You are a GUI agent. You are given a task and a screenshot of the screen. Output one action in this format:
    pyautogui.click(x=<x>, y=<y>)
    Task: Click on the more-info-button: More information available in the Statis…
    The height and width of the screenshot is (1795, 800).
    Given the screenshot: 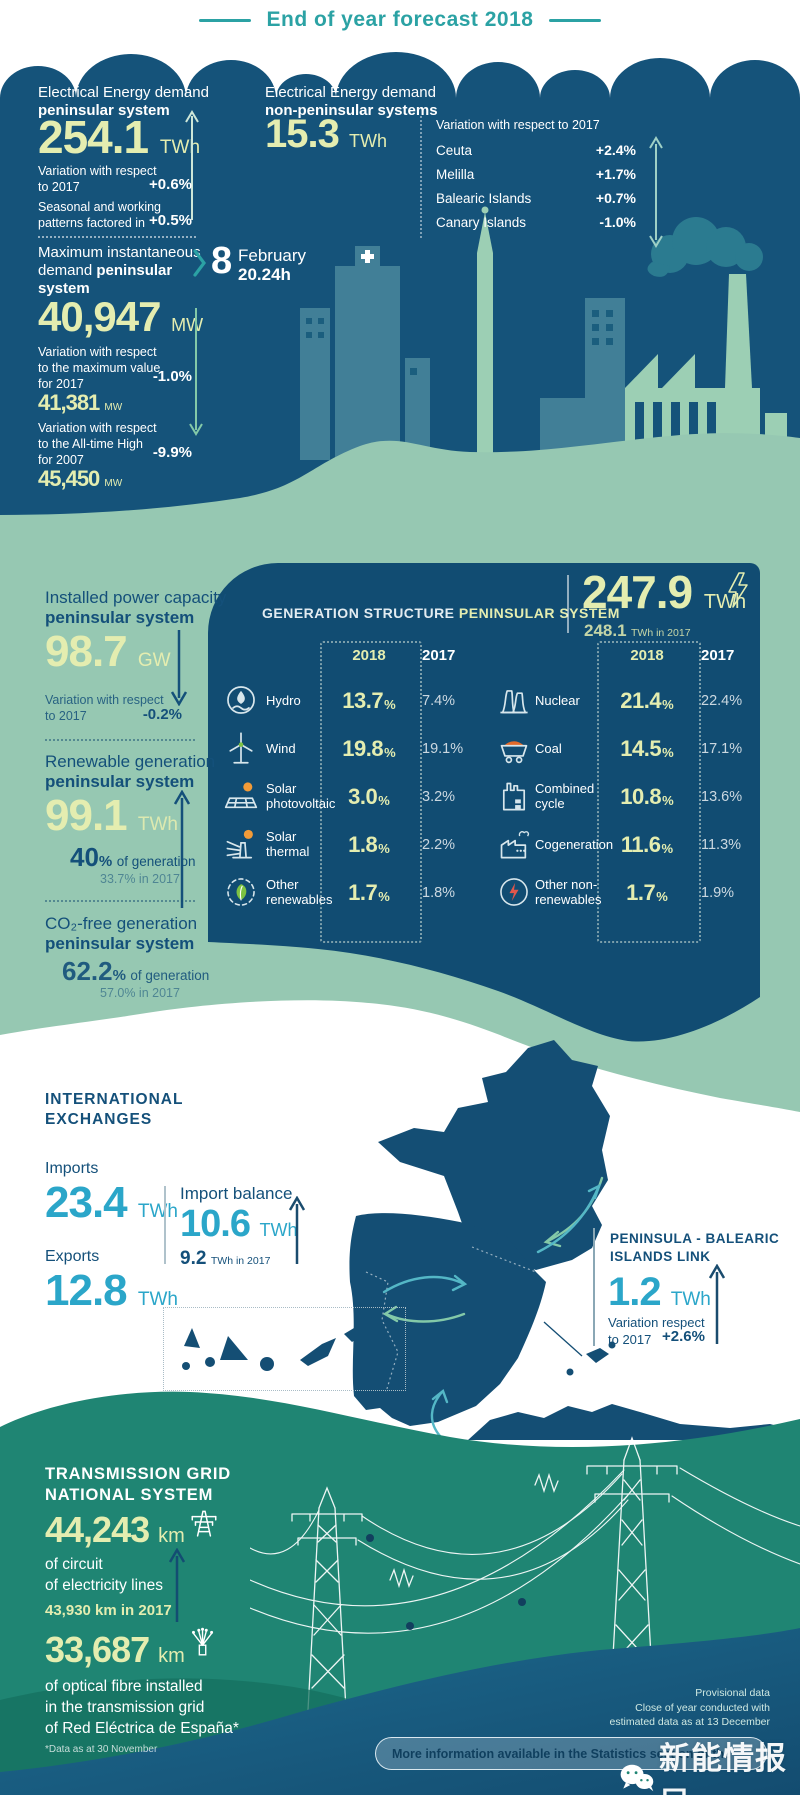 What is the action you would take?
    pyautogui.click(x=571, y=1753)
    